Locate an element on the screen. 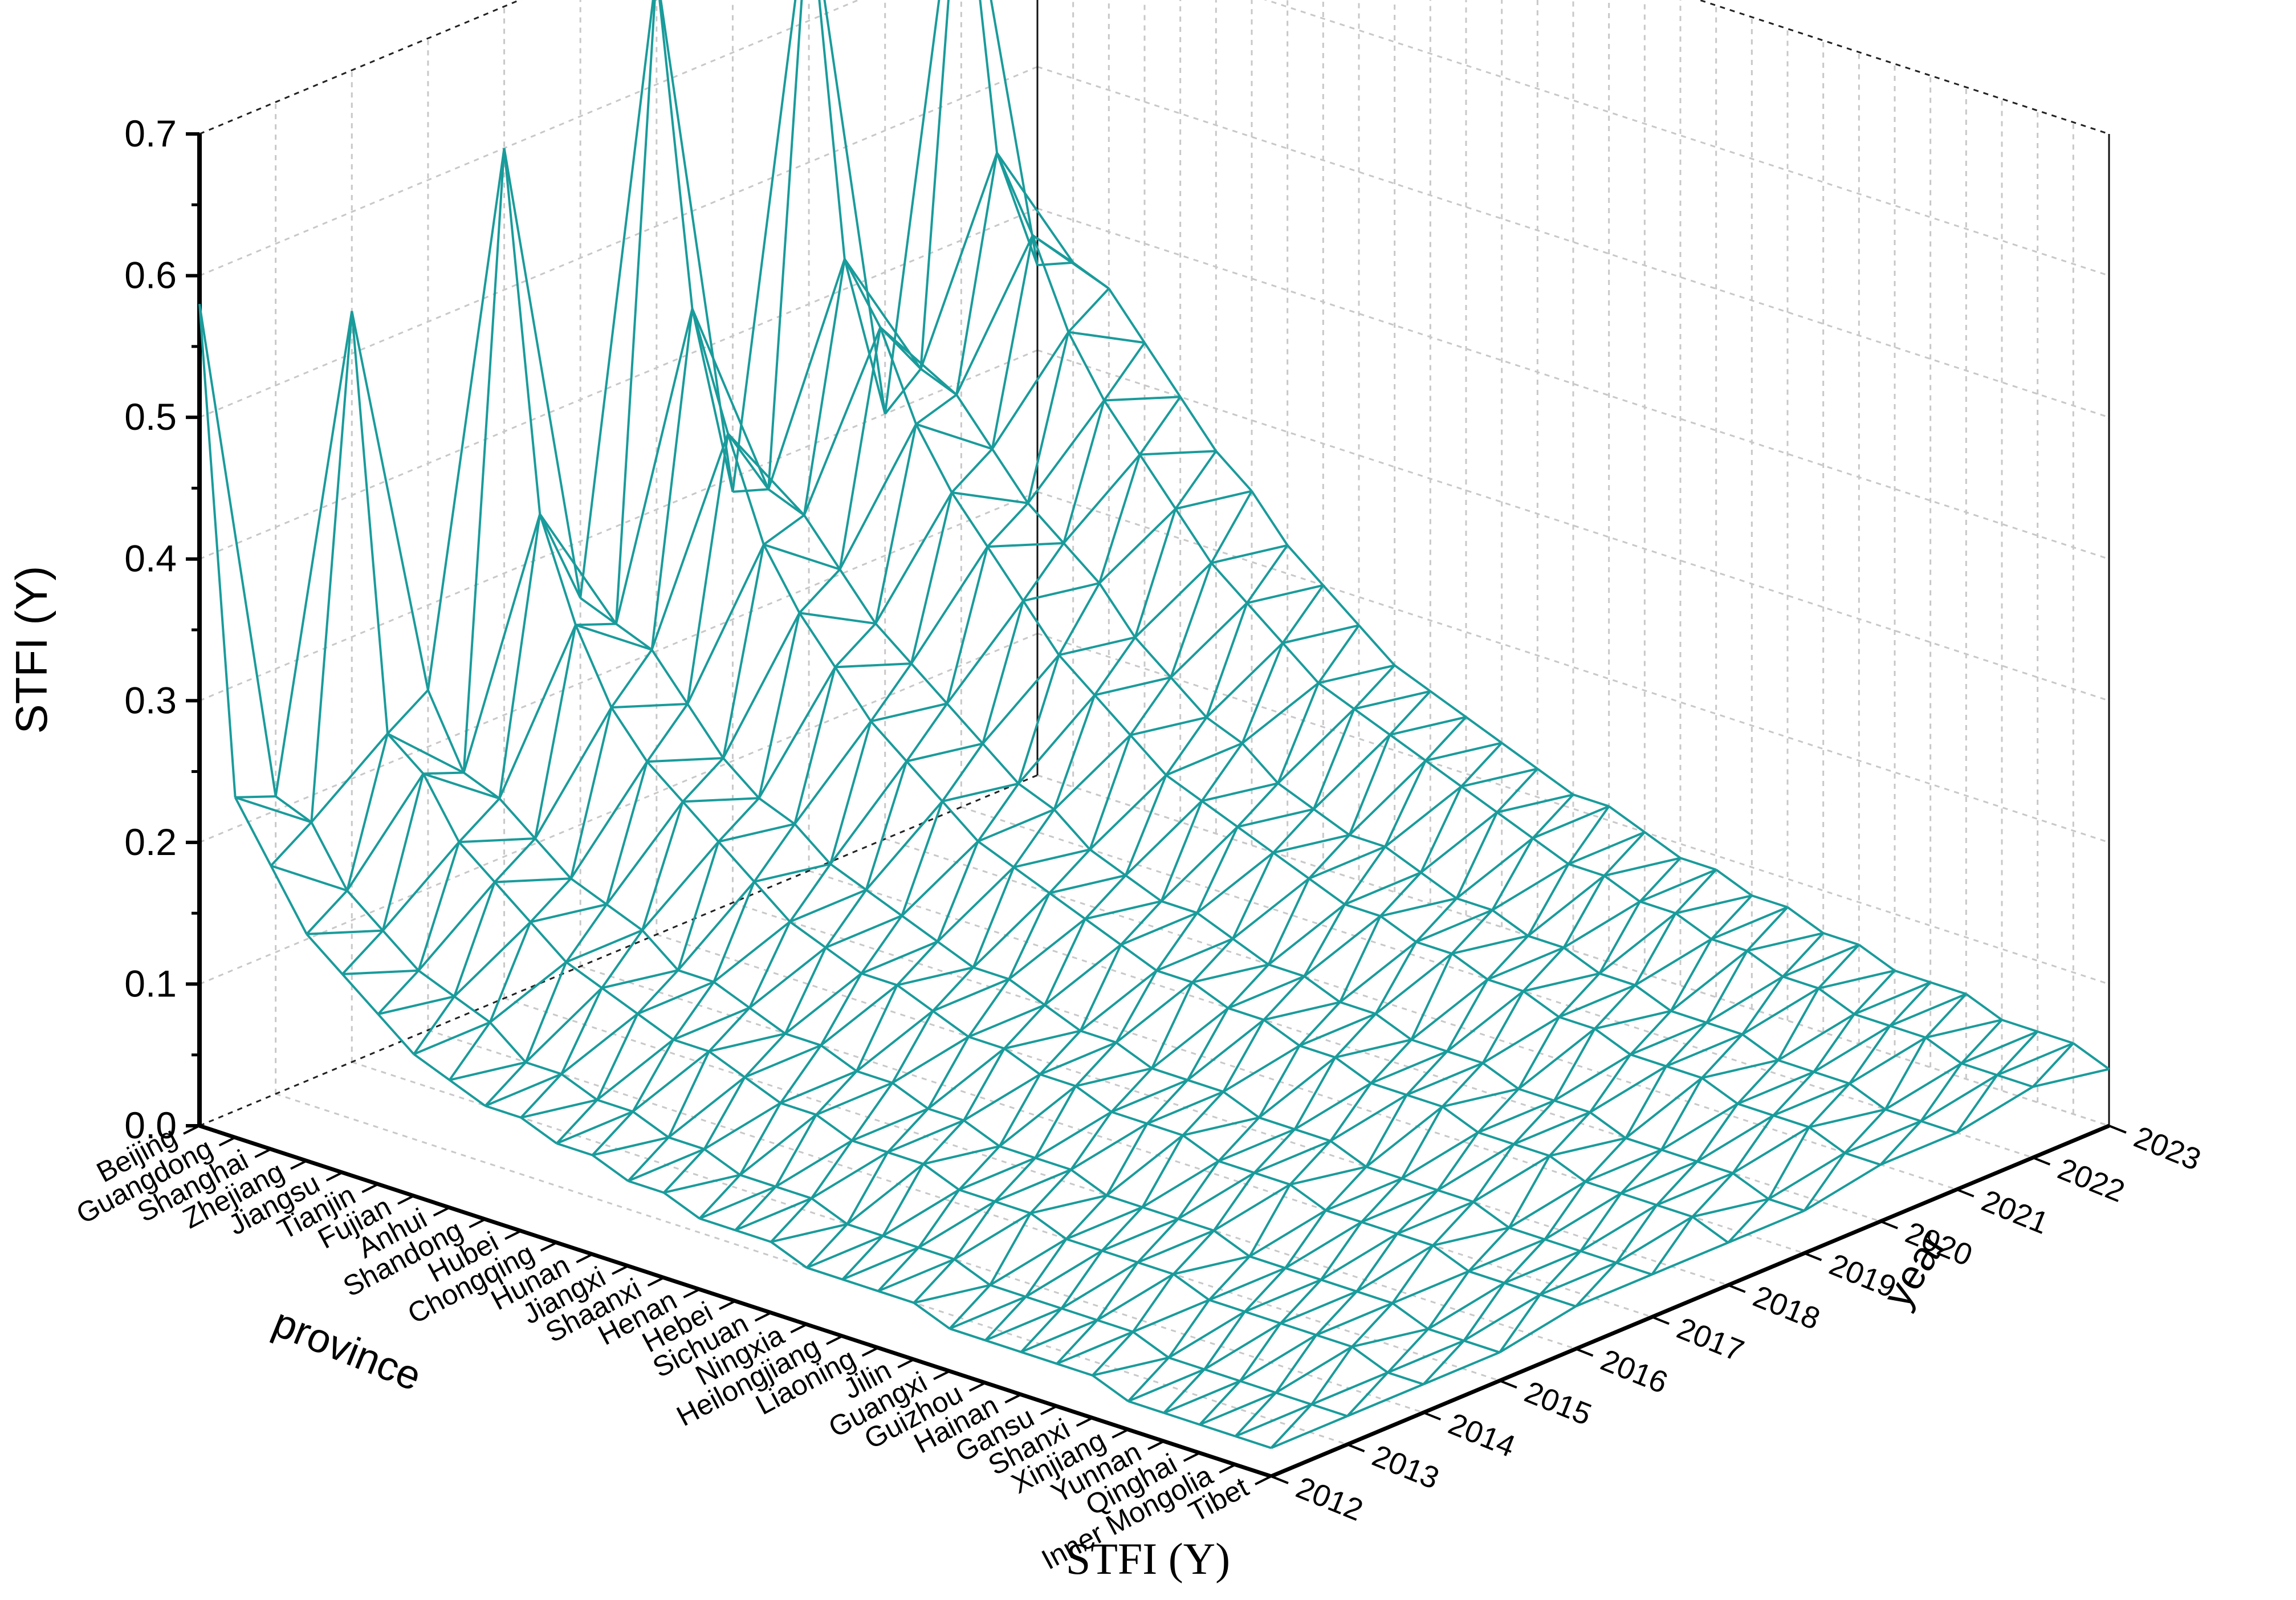 The image size is (2296, 1600). year-axis-tick is located at coordinates (1280, 1480).